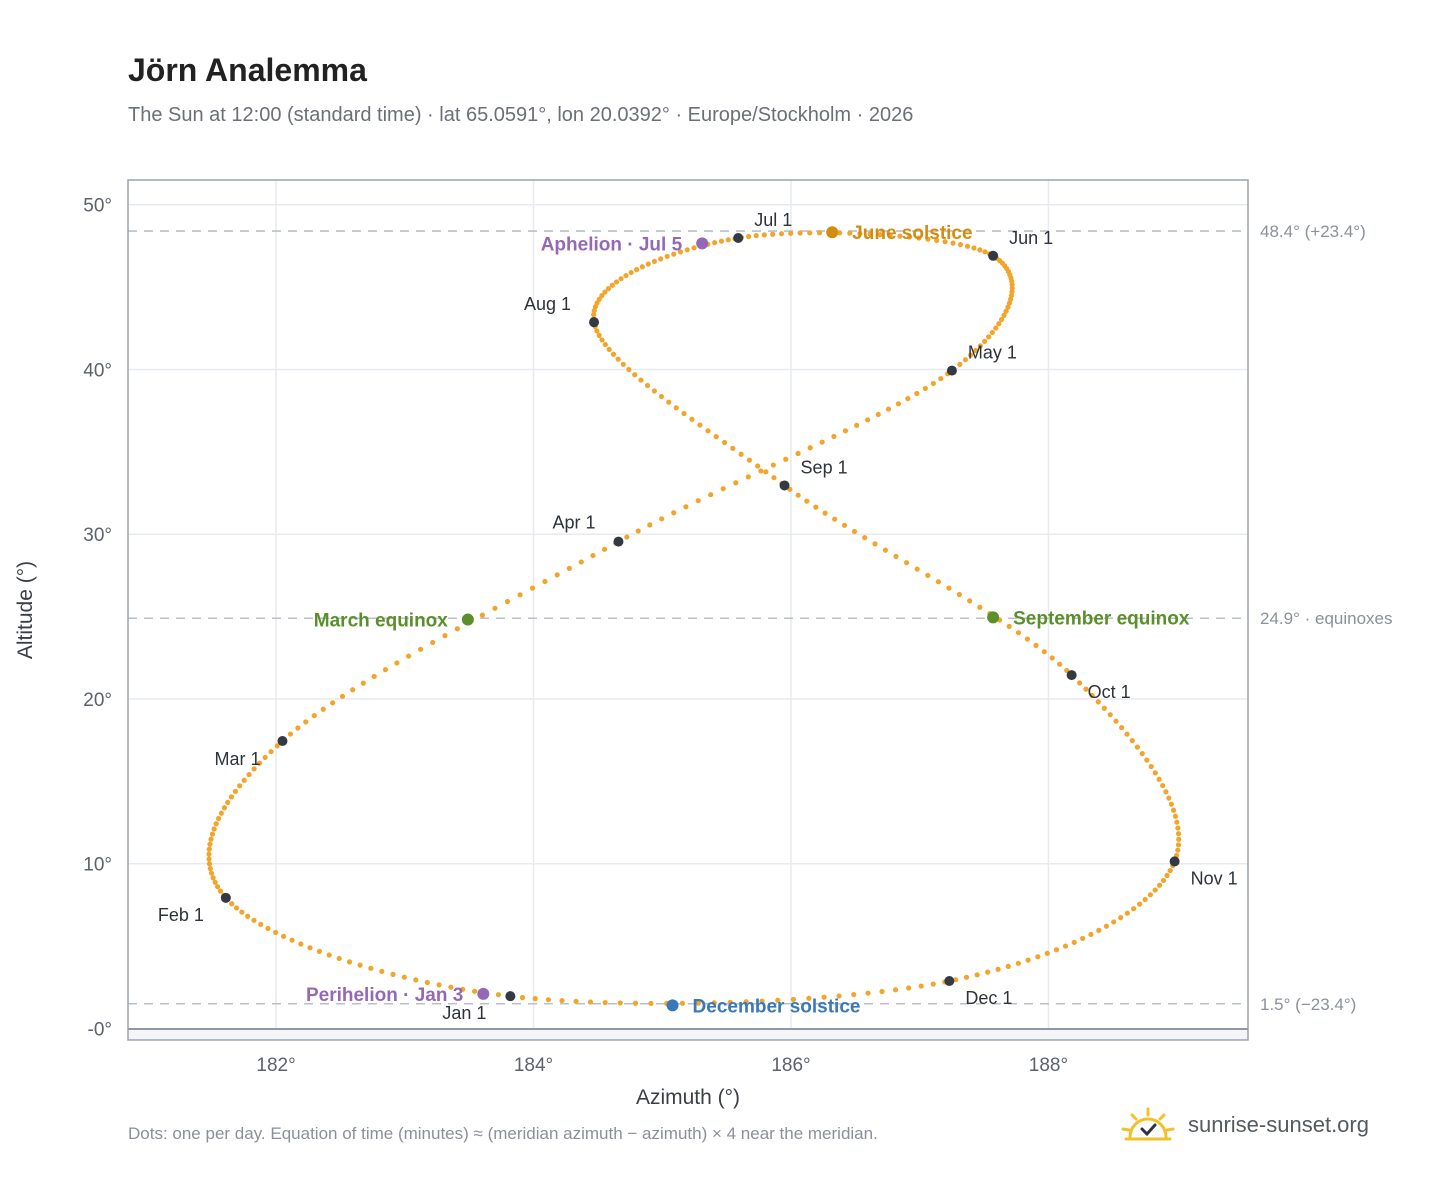 This screenshot has height=1188, width=1448. Describe the element at coordinates (381, 621) in the screenshot. I see `event-label: March equinox` at that location.